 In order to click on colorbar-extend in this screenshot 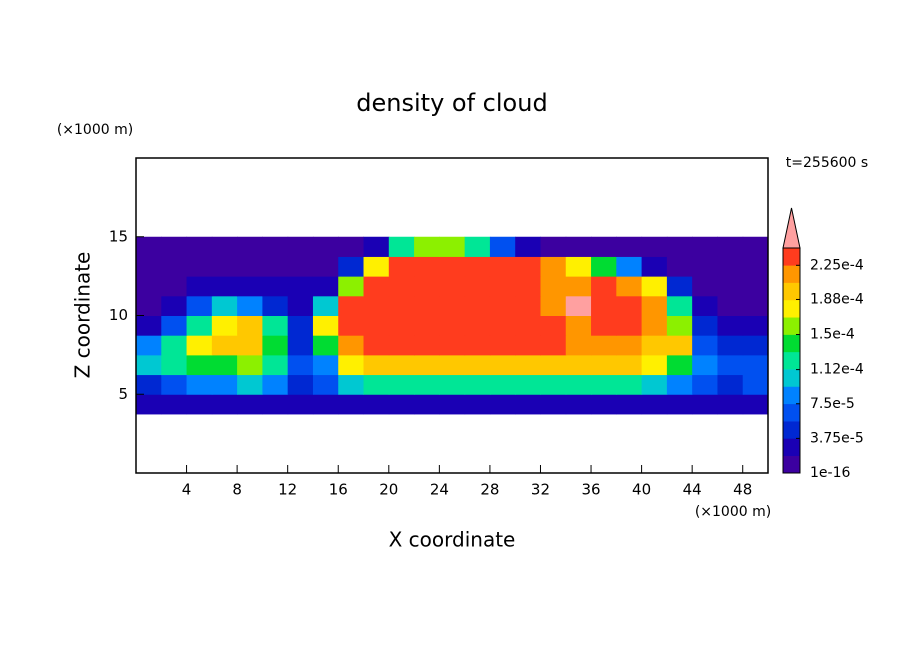, I will do `click(791, 228)`.